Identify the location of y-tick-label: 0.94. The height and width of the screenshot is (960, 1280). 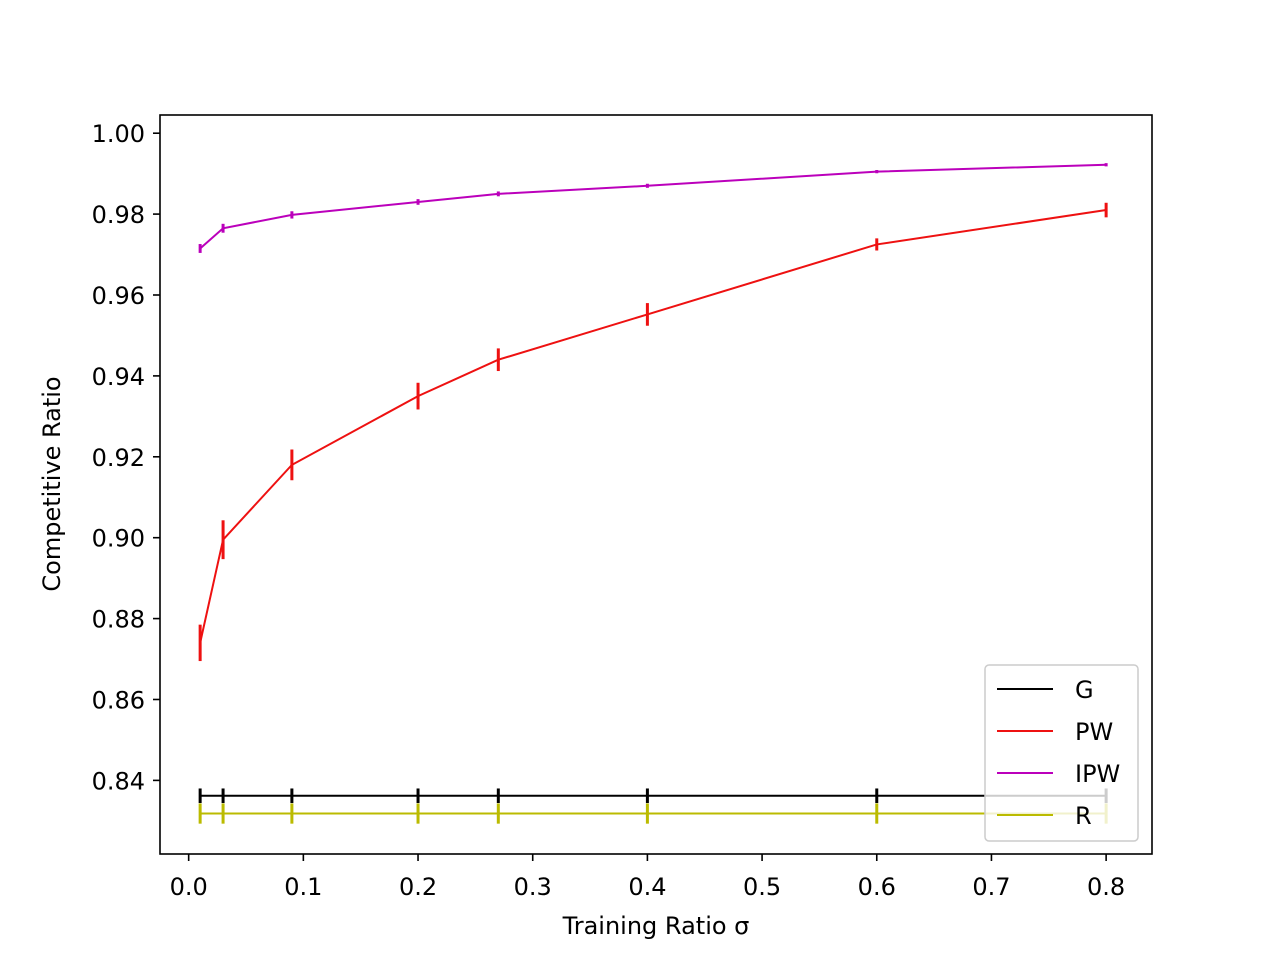
(118, 377).